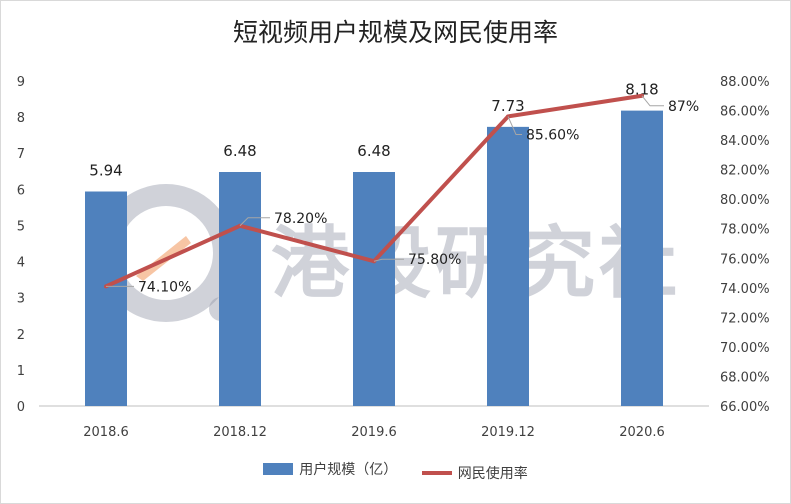  I want to click on line-data-label: 74.10%, so click(164, 287).